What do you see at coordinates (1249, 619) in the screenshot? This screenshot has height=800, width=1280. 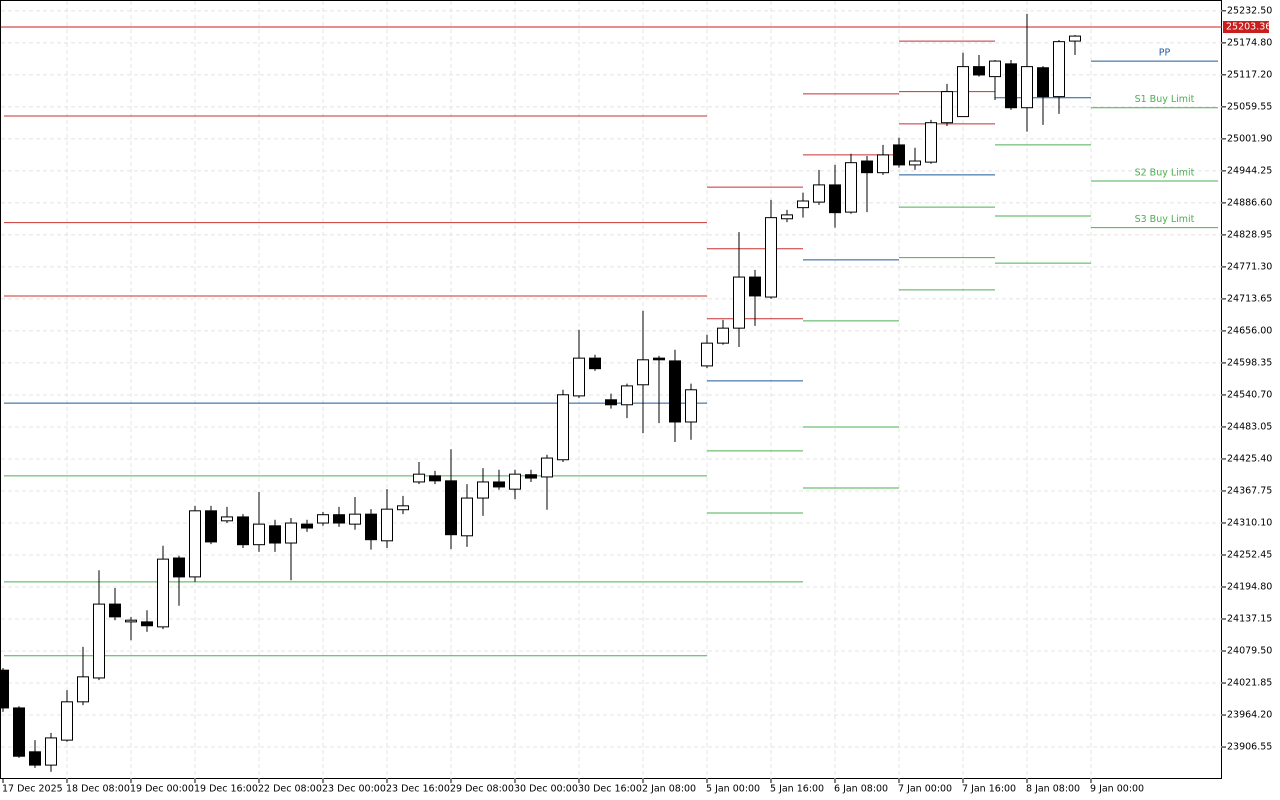 I see `y-tick-label: 24137.15` at bounding box center [1249, 619].